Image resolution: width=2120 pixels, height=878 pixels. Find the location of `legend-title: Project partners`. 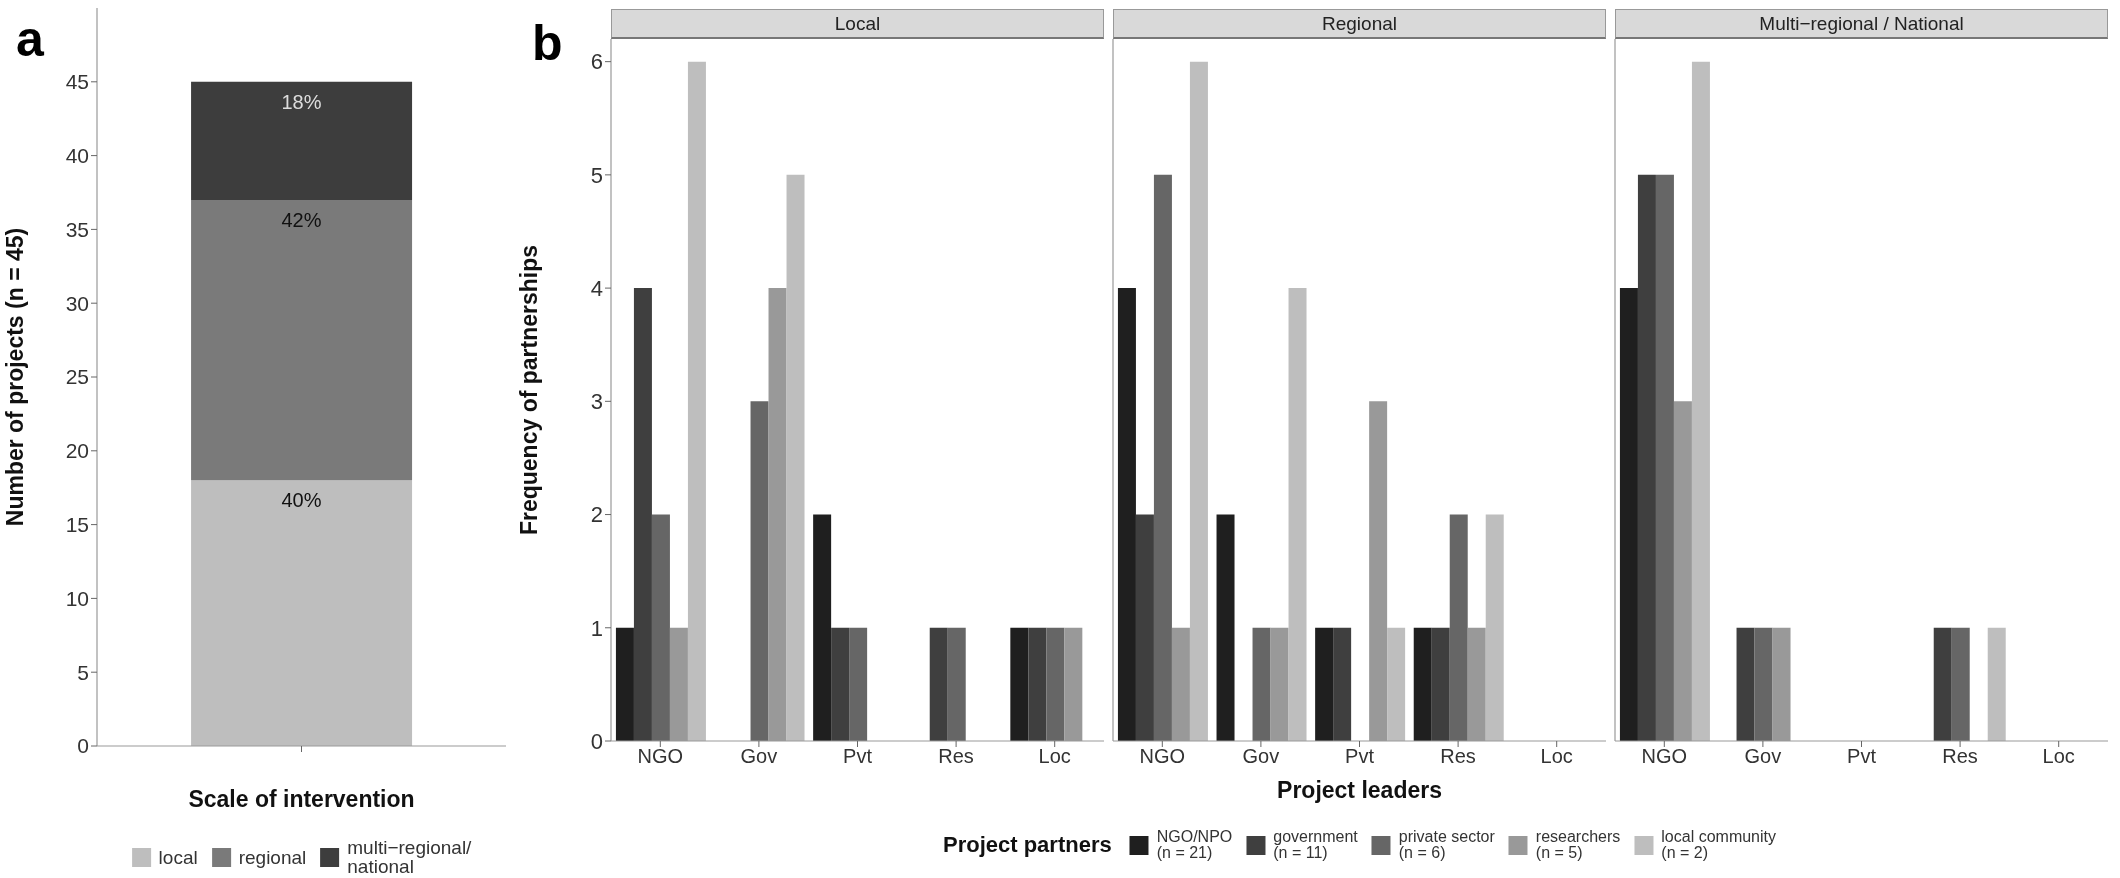

legend-title: Project partners is located at coordinates (1027, 845).